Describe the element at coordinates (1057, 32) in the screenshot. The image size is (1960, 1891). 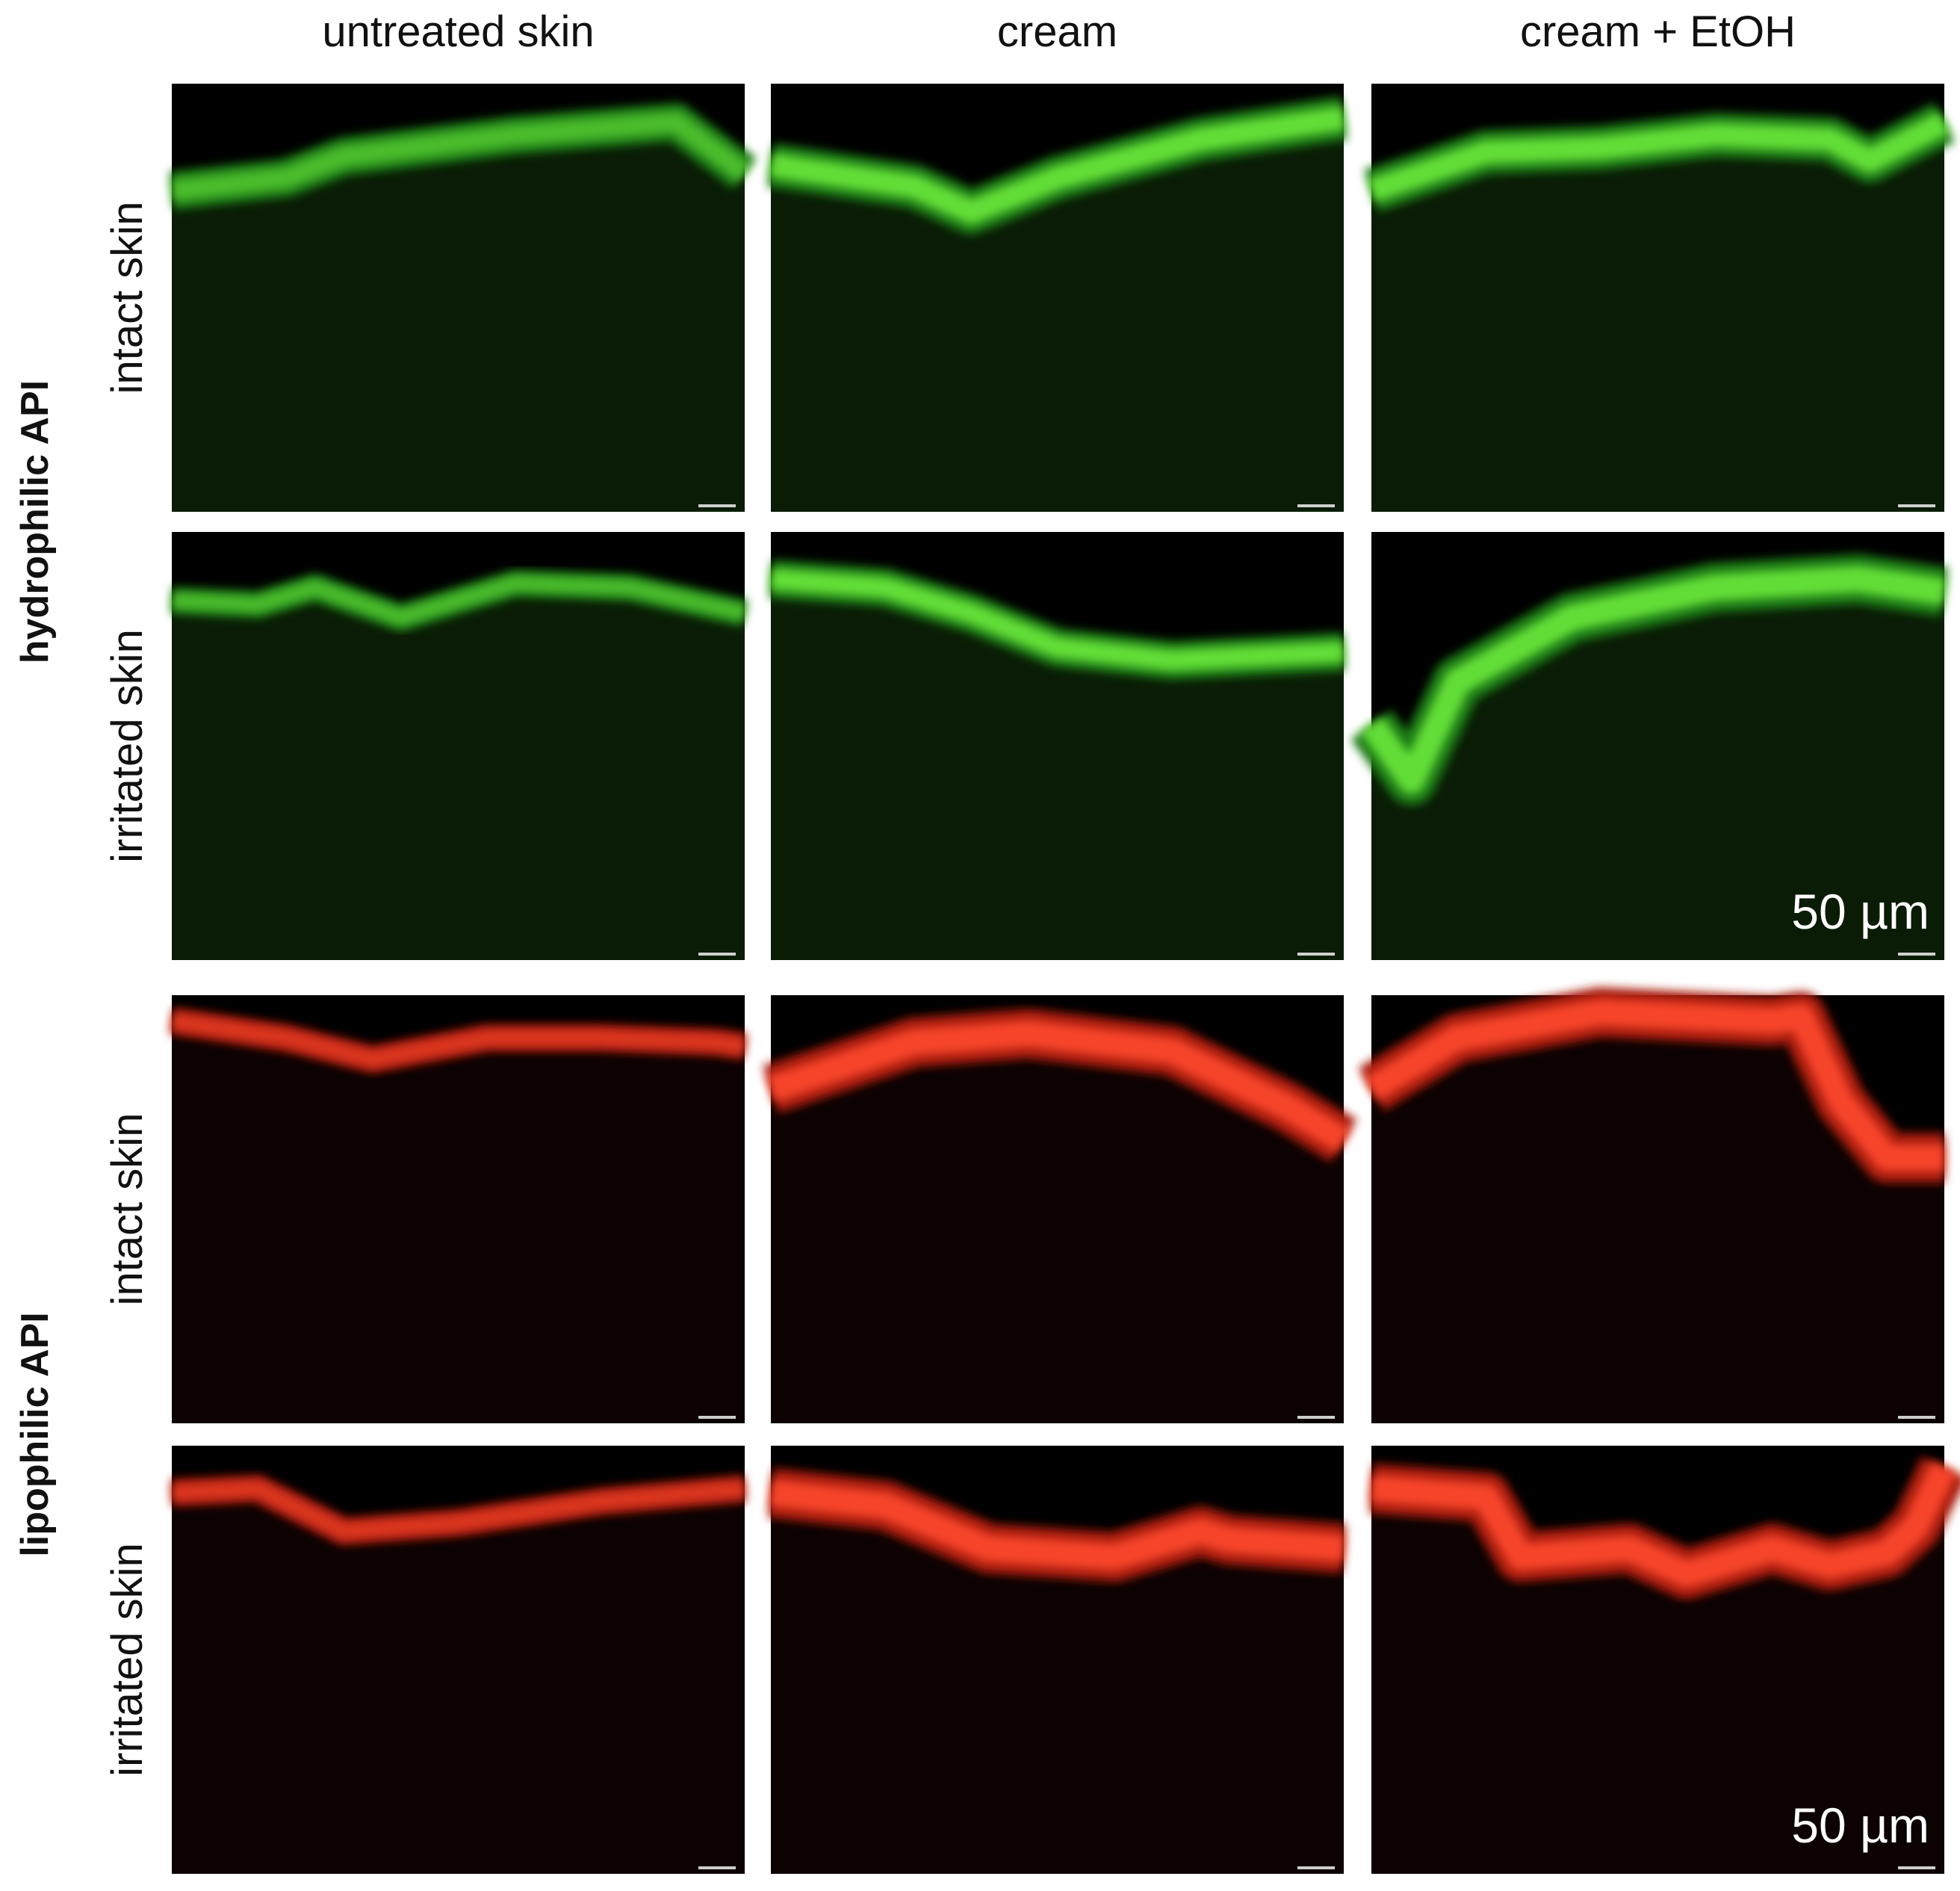
I see `column-header: cream` at that location.